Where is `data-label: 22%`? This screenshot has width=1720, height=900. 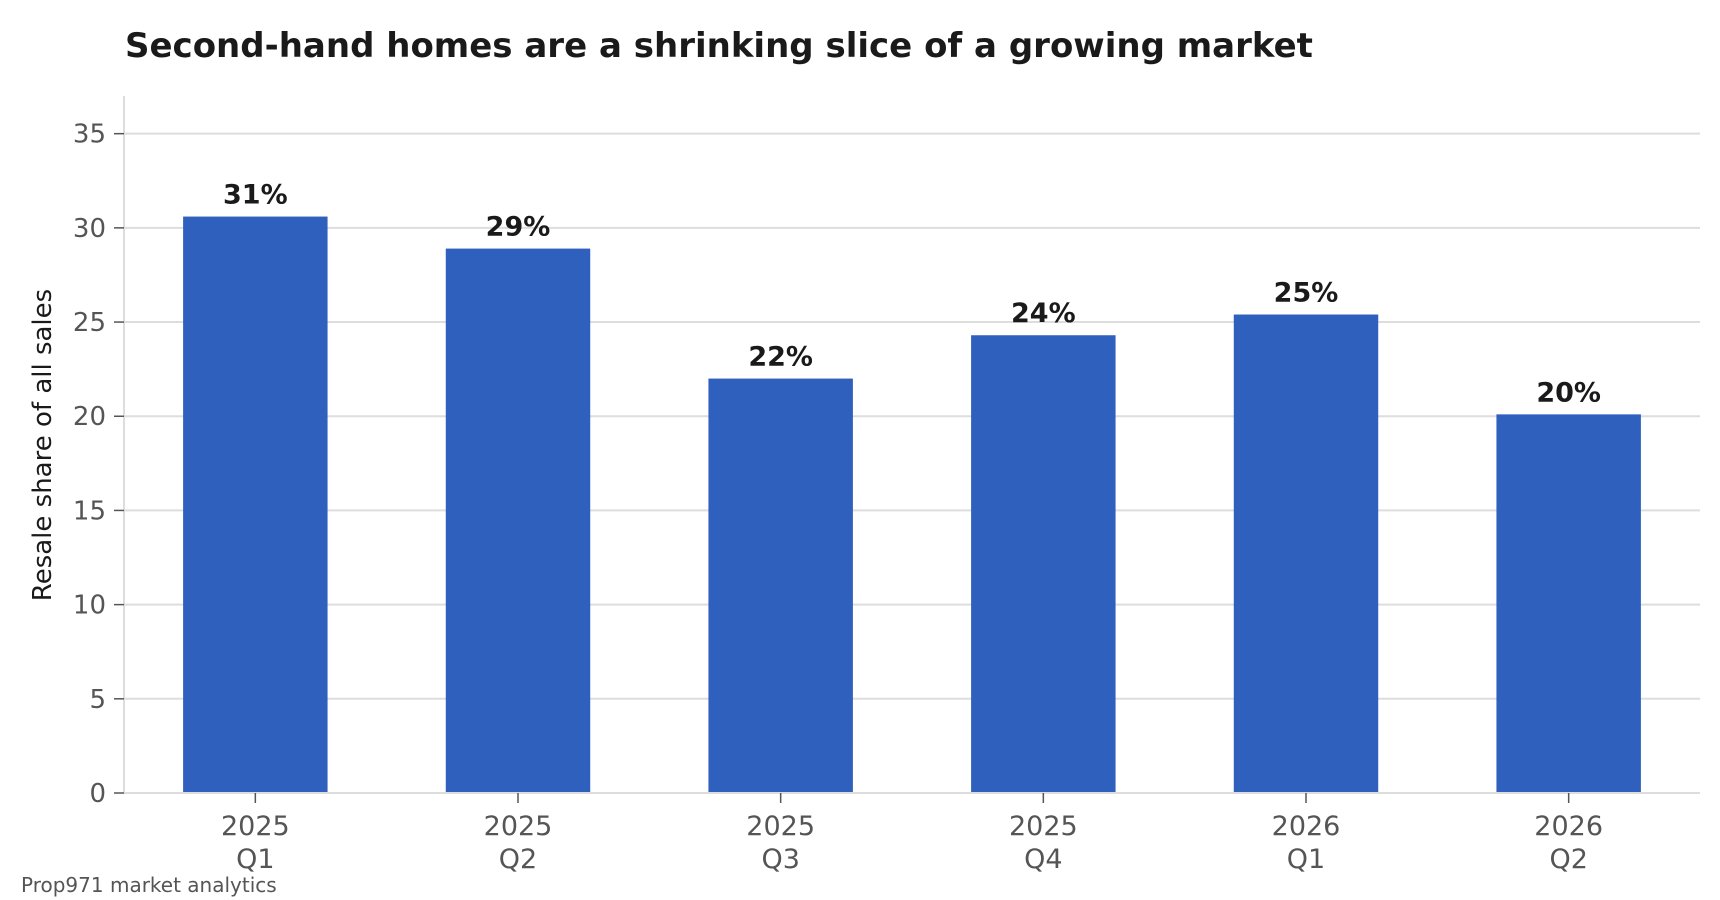 data-label: 22% is located at coordinates (780, 357).